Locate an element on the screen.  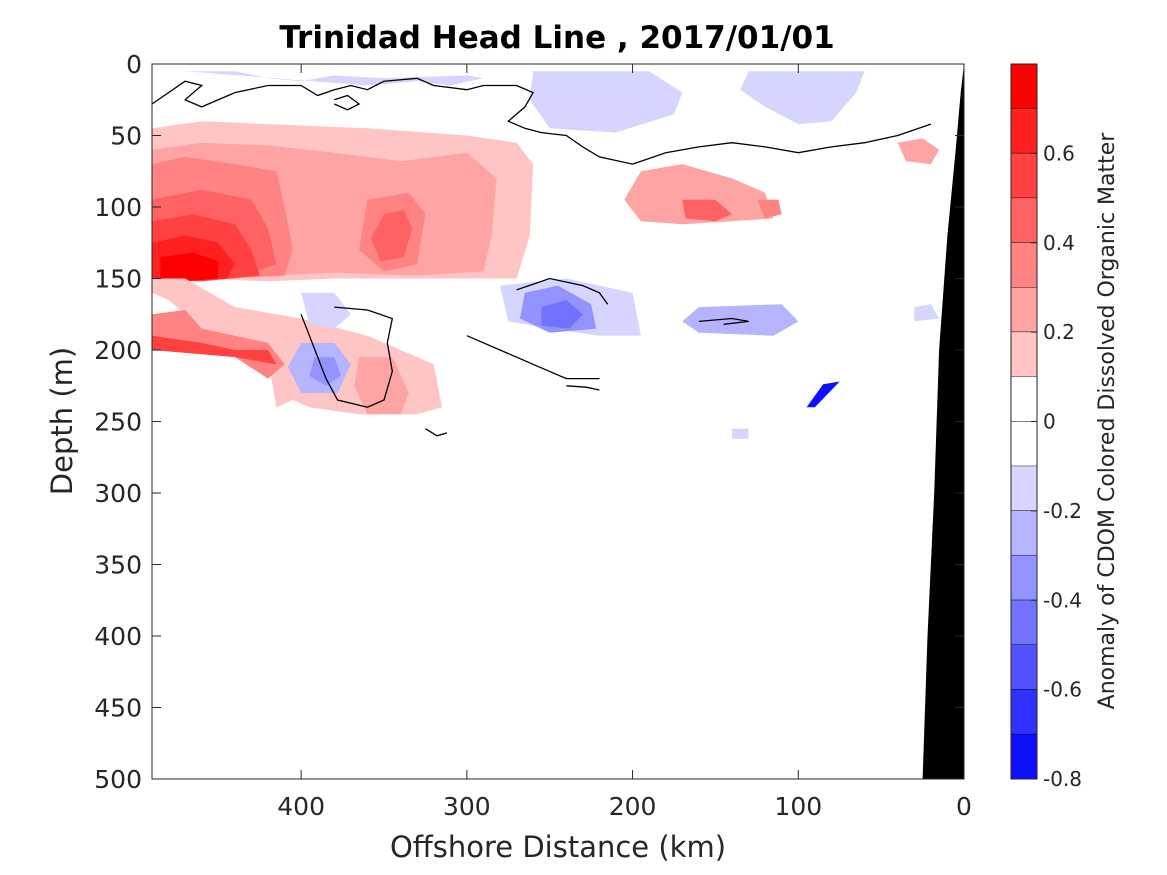
land-mask is located at coordinates (943, 421).